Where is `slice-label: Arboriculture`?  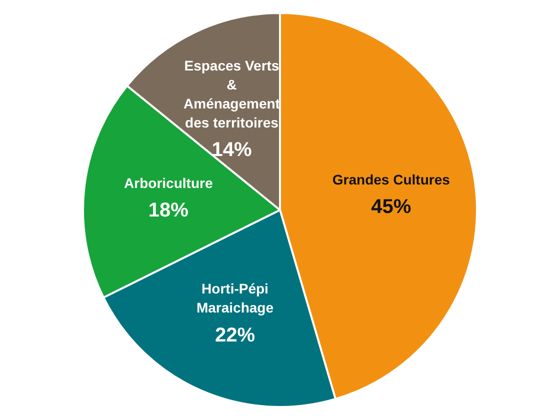
slice-label: Arboriculture is located at coordinates (168, 182).